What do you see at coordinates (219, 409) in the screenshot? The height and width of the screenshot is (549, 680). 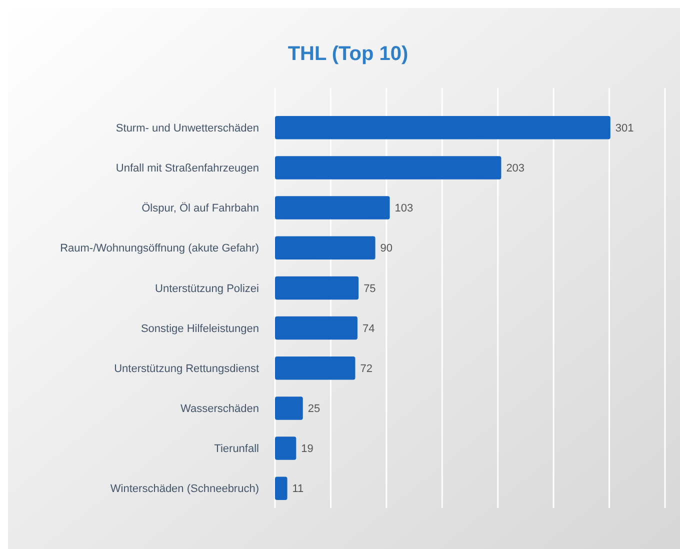 I see `y-tick-label: Wasserschäden` at bounding box center [219, 409].